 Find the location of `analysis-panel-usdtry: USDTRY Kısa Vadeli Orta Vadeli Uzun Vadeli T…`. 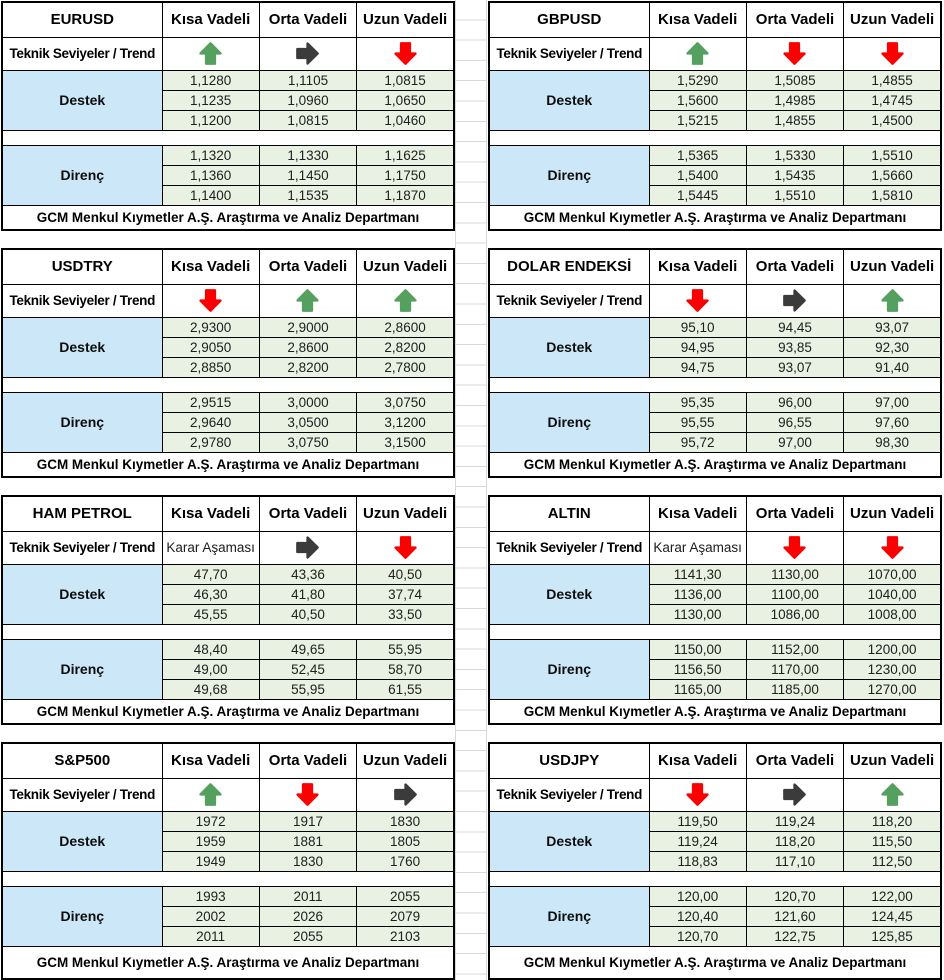

analysis-panel-usdtry: USDTRY Kısa Vadeli Orta Vadeli Uzun Vadeli T… is located at coordinates (228, 363).